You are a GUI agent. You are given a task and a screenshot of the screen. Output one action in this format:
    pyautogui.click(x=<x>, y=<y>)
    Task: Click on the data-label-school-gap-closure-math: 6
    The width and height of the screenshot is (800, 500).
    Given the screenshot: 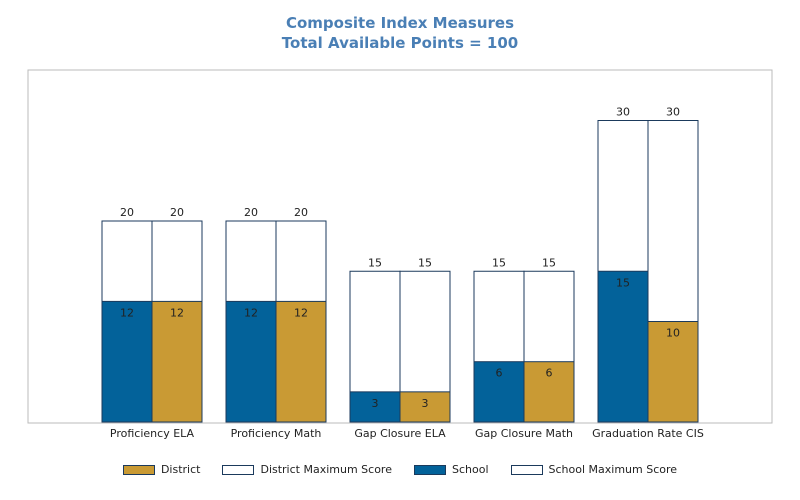 What is the action you would take?
    pyautogui.click(x=499, y=373)
    